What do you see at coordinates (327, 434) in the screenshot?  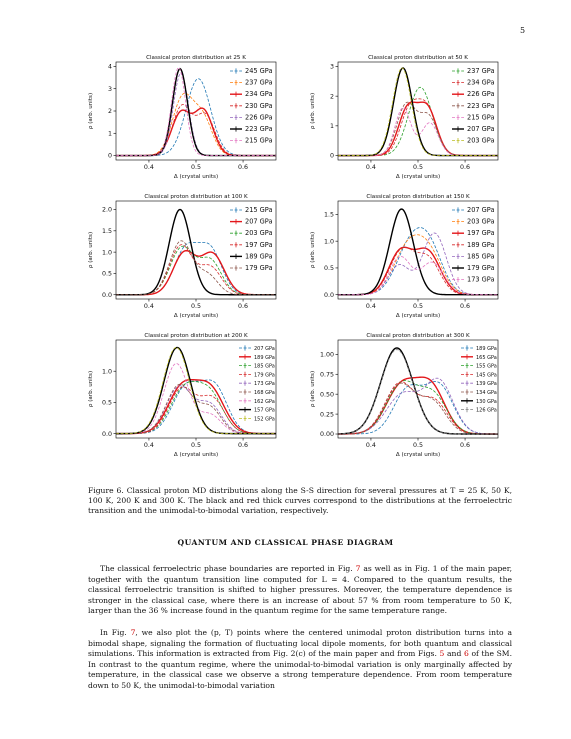 I see `y-tick-label: 0.00` at bounding box center [327, 434].